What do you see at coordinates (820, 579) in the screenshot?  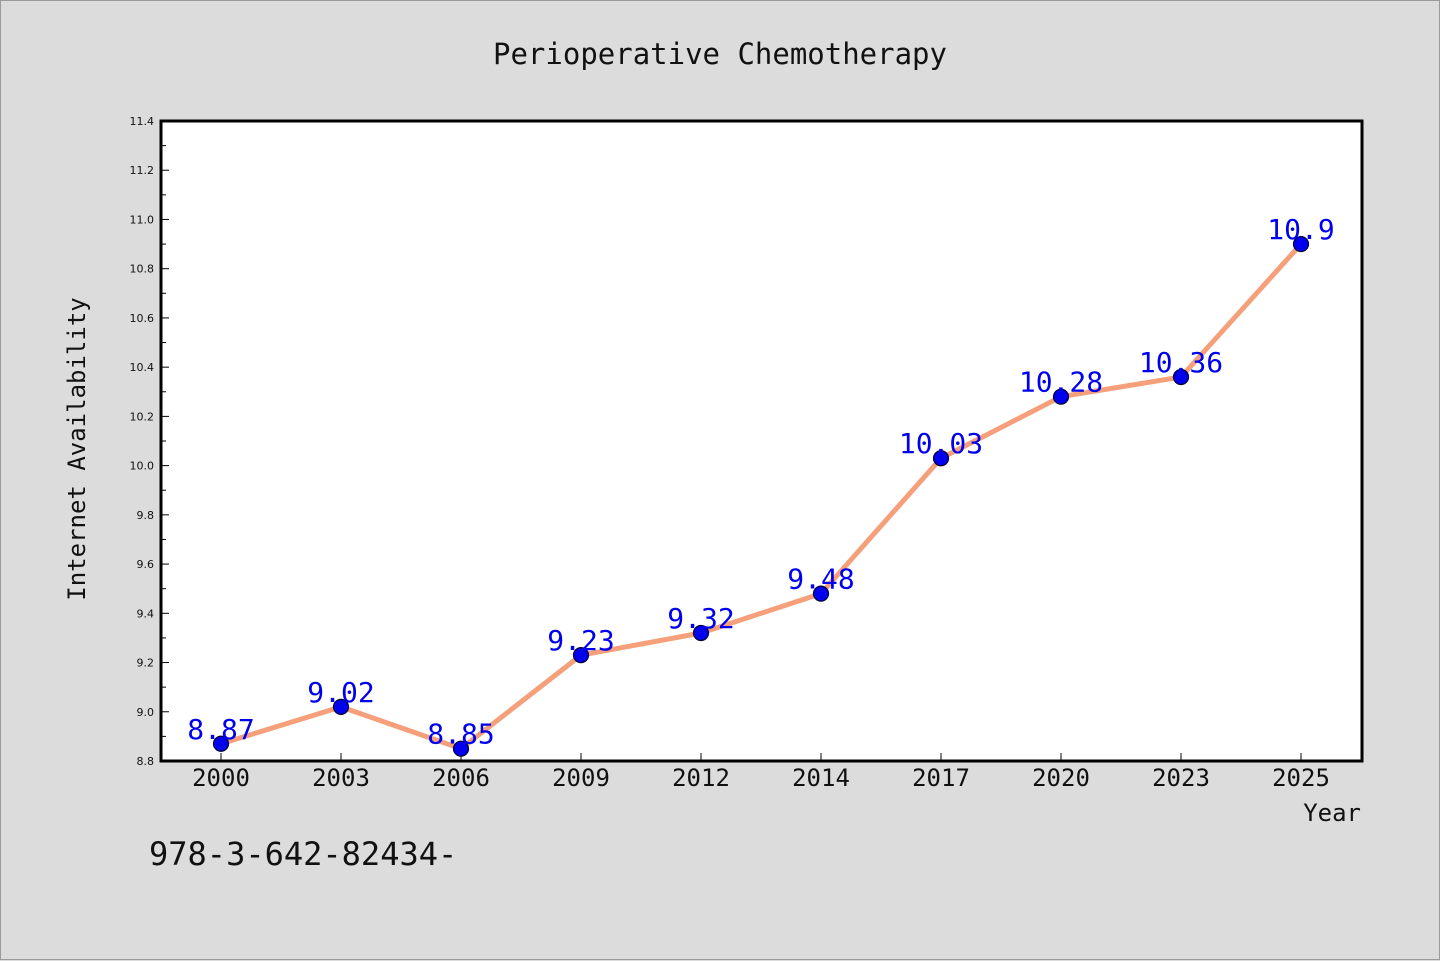 I see `data-label: 9.48` at bounding box center [820, 579].